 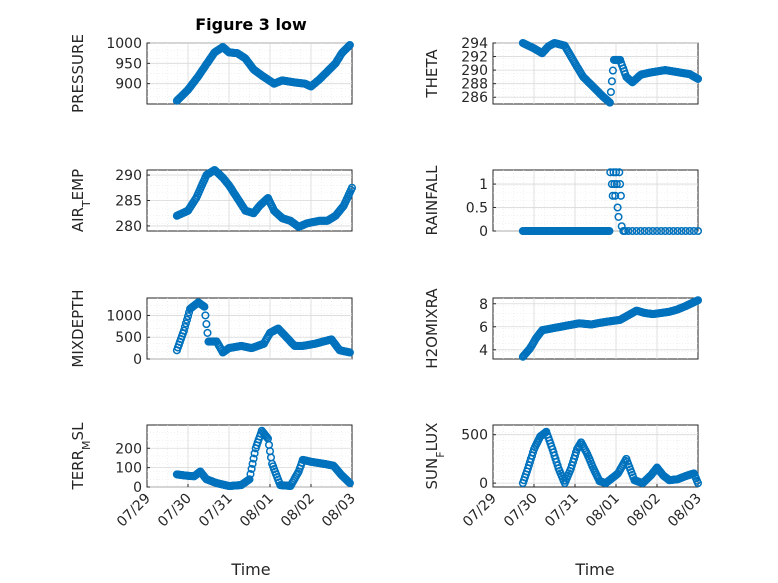 I want to click on y-axis-label: THETA, so click(x=432, y=74).